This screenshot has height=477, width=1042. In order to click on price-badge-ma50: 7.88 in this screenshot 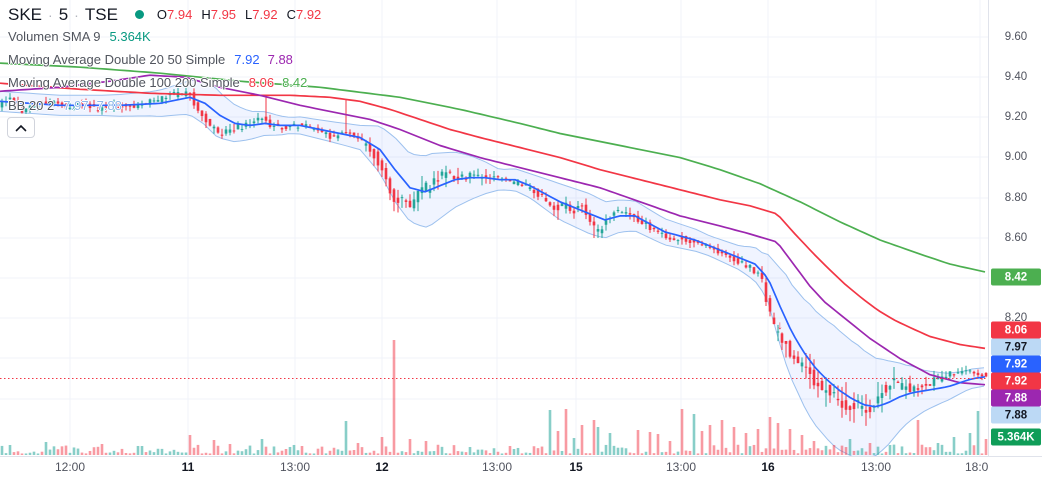, I will do `click(1016, 398)`.